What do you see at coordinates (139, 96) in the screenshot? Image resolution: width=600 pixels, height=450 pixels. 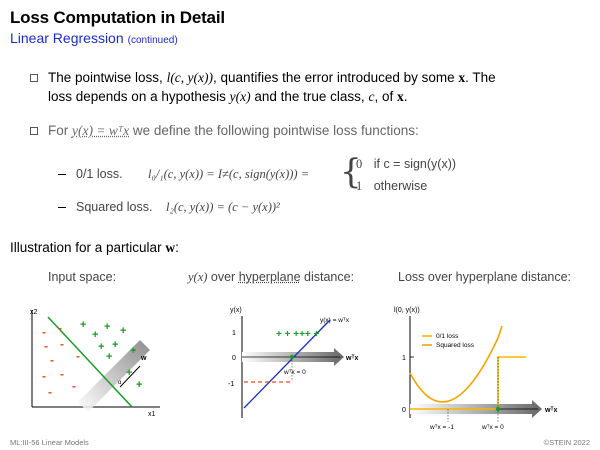 I see `bullet-text: loss depends on a hypothesis` at bounding box center [139, 96].